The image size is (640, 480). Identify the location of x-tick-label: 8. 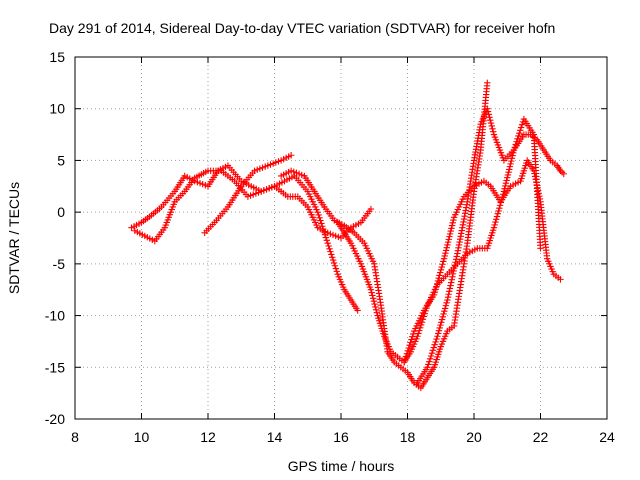
(75, 437).